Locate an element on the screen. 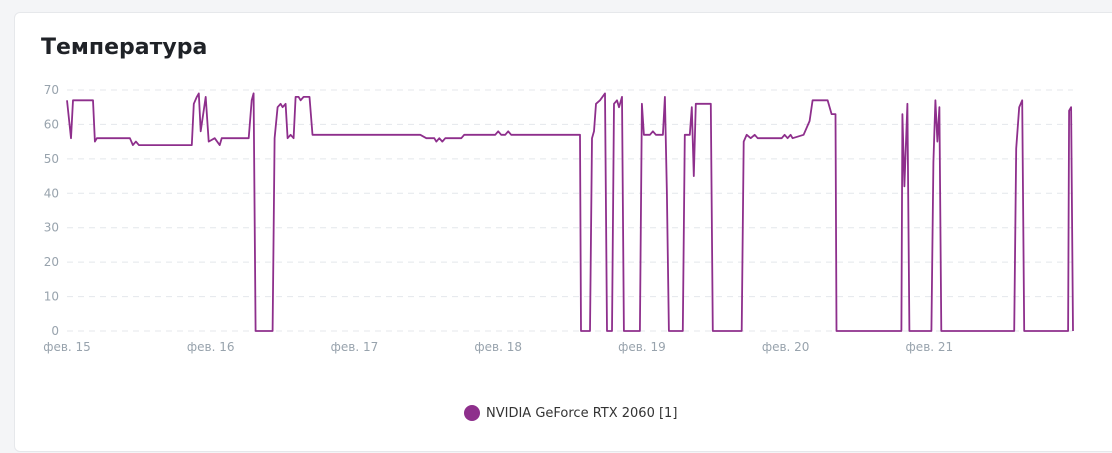  x-tick-label: фев. 18 is located at coordinates (498, 347).